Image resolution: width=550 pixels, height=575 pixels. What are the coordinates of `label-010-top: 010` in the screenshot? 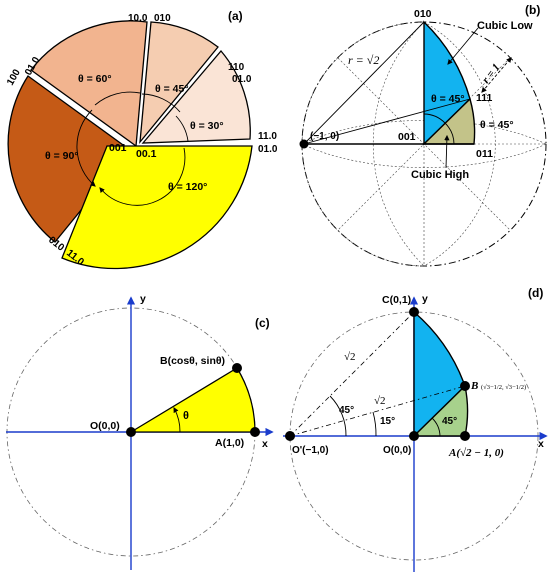 It's located at (162, 18).